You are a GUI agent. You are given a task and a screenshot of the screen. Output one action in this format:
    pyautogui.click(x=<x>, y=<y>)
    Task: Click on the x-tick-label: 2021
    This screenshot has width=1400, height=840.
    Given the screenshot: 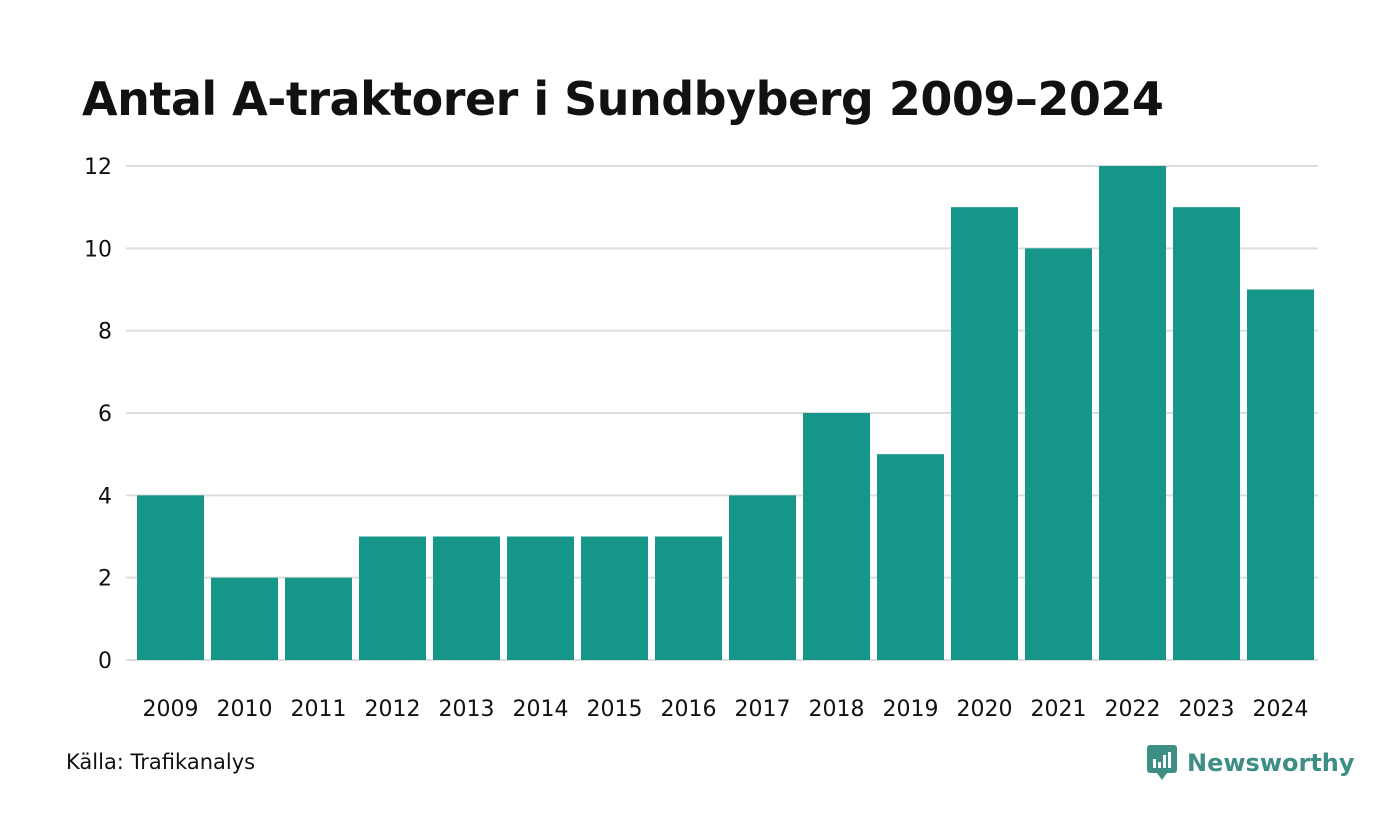 What is the action you would take?
    pyautogui.click(x=1059, y=709)
    